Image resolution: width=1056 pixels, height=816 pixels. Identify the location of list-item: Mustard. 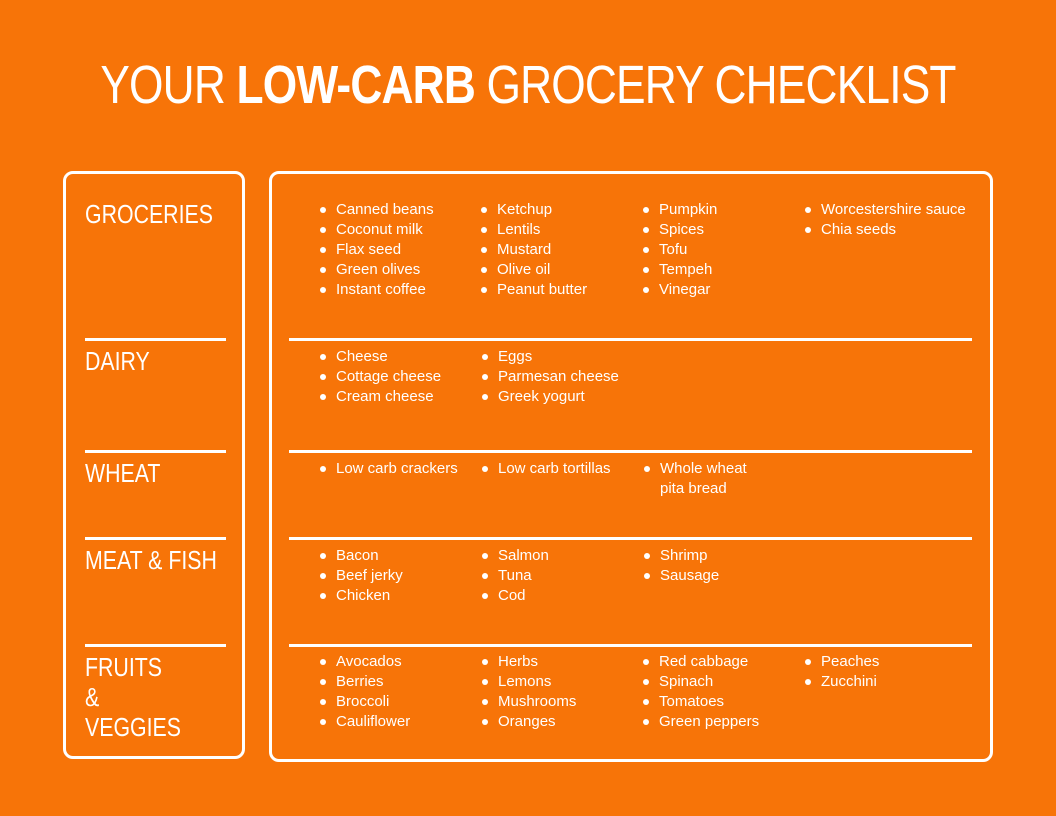
(534, 250).